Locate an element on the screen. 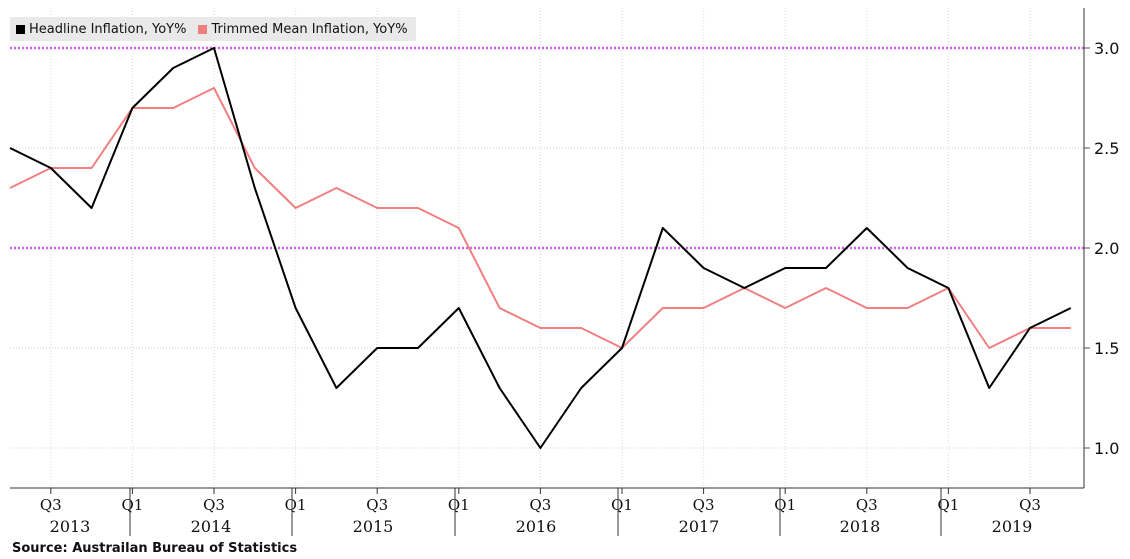 Image resolution: width=1130 pixels, height=559 pixels. legend-swatch-headline is located at coordinates (20, 29).